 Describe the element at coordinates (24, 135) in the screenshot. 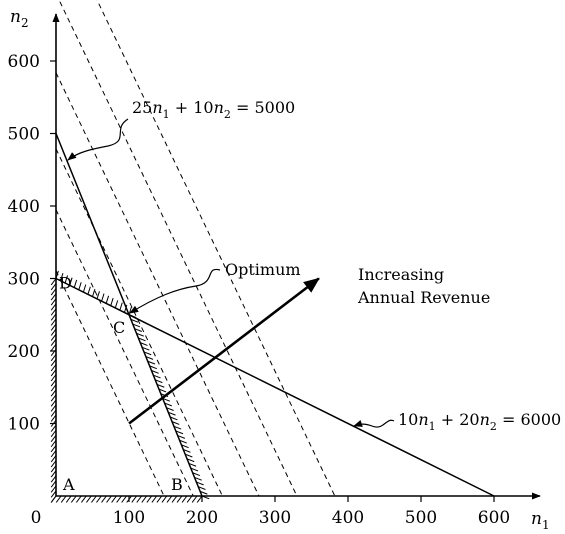

I see `y-tick-label: 500` at that location.